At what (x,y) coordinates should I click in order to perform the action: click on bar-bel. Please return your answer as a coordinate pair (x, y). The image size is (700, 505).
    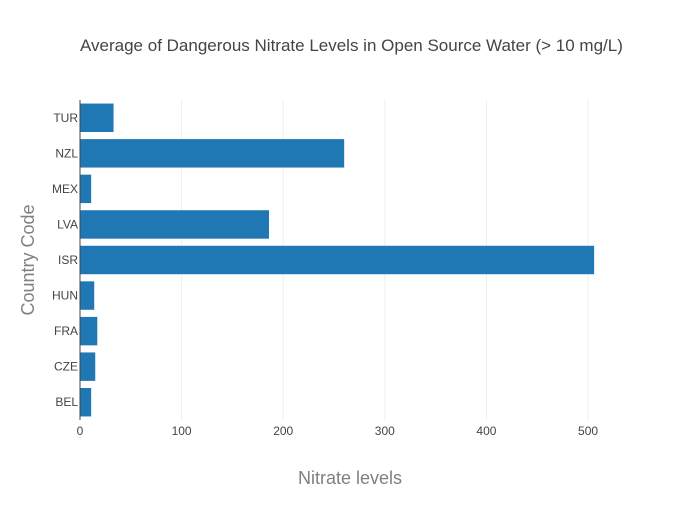
    Looking at the image, I should click on (86, 402).